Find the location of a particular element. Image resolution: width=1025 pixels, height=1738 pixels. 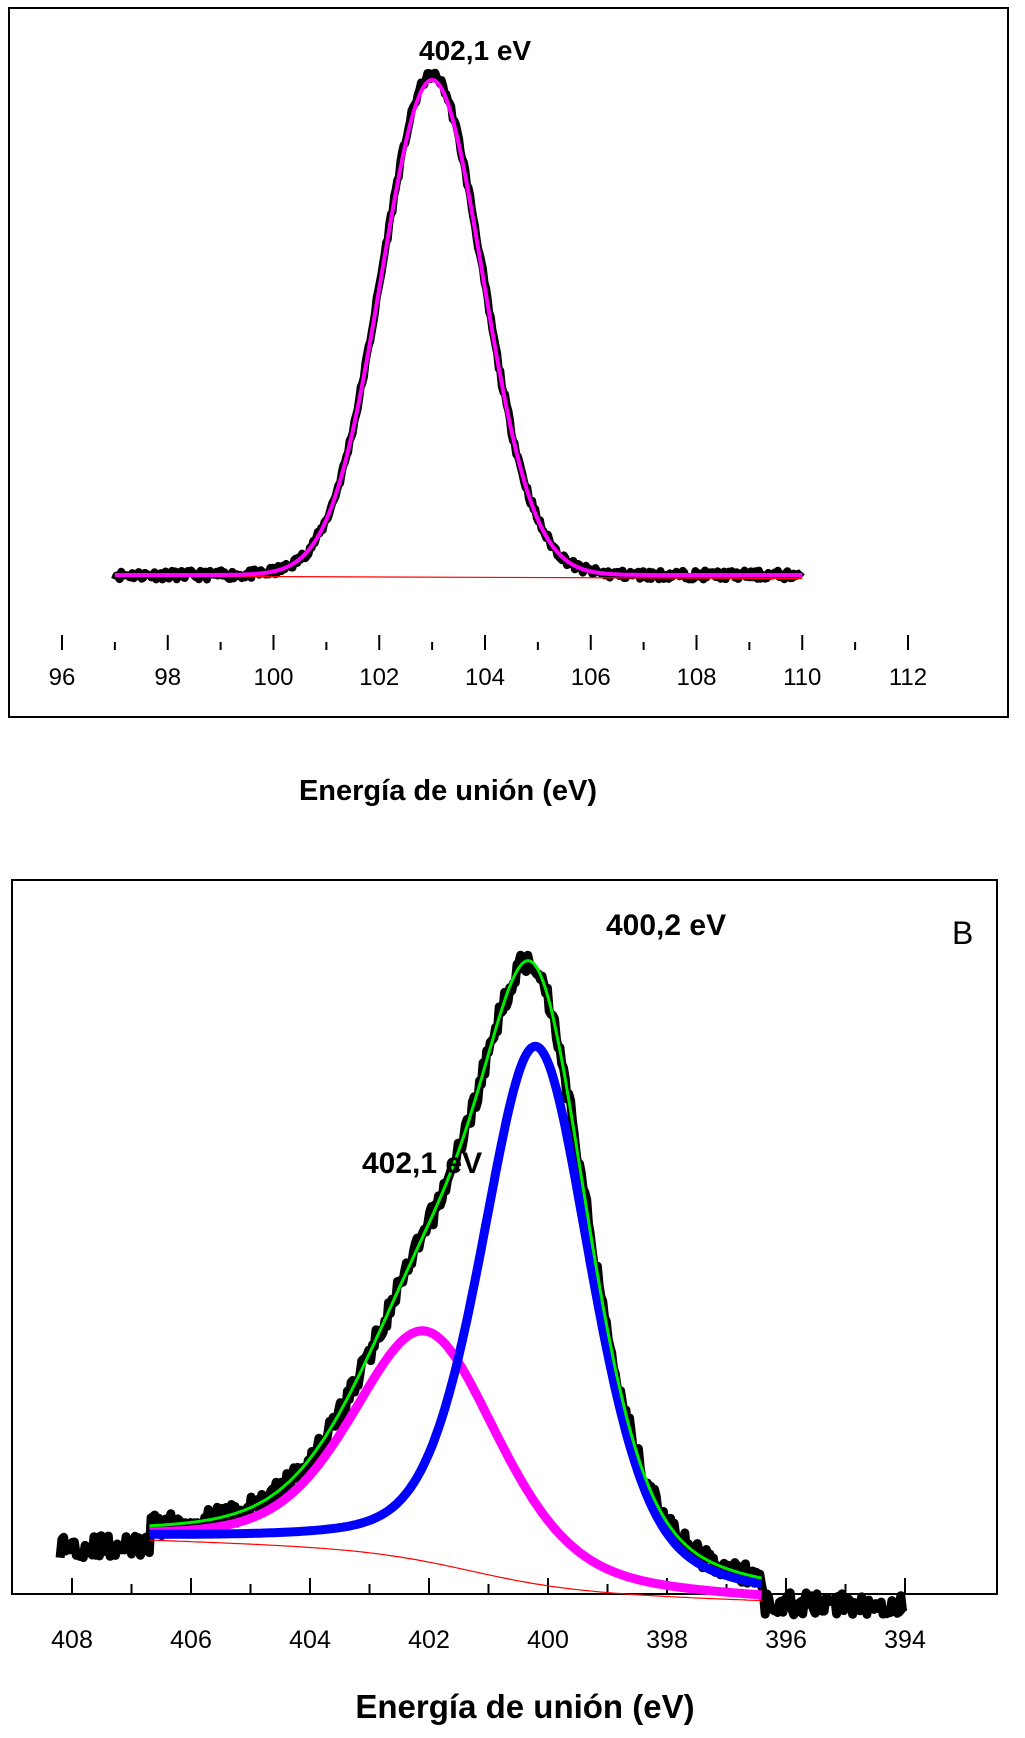

x-axis-title-a: Energía de unión (eV) is located at coordinates (448, 791).